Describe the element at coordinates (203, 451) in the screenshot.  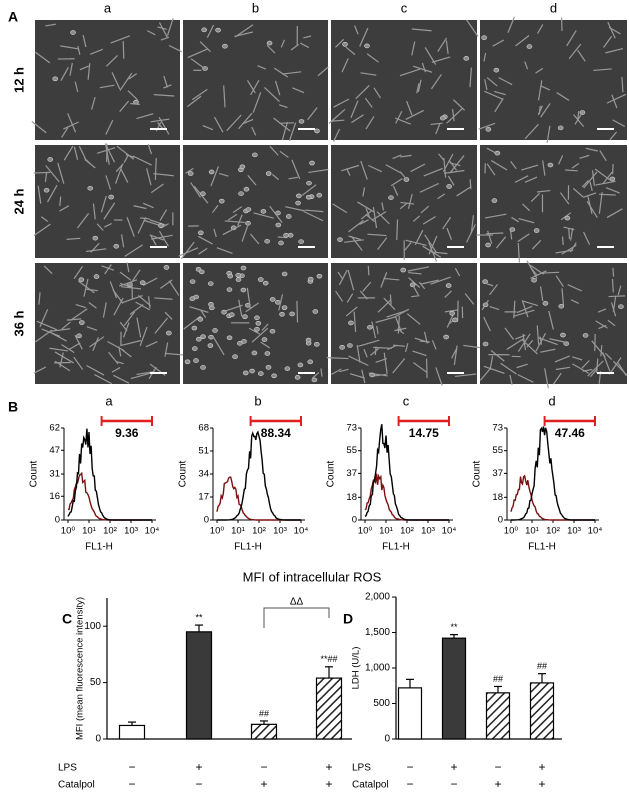
I see `y-tick-label: 51` at that location.